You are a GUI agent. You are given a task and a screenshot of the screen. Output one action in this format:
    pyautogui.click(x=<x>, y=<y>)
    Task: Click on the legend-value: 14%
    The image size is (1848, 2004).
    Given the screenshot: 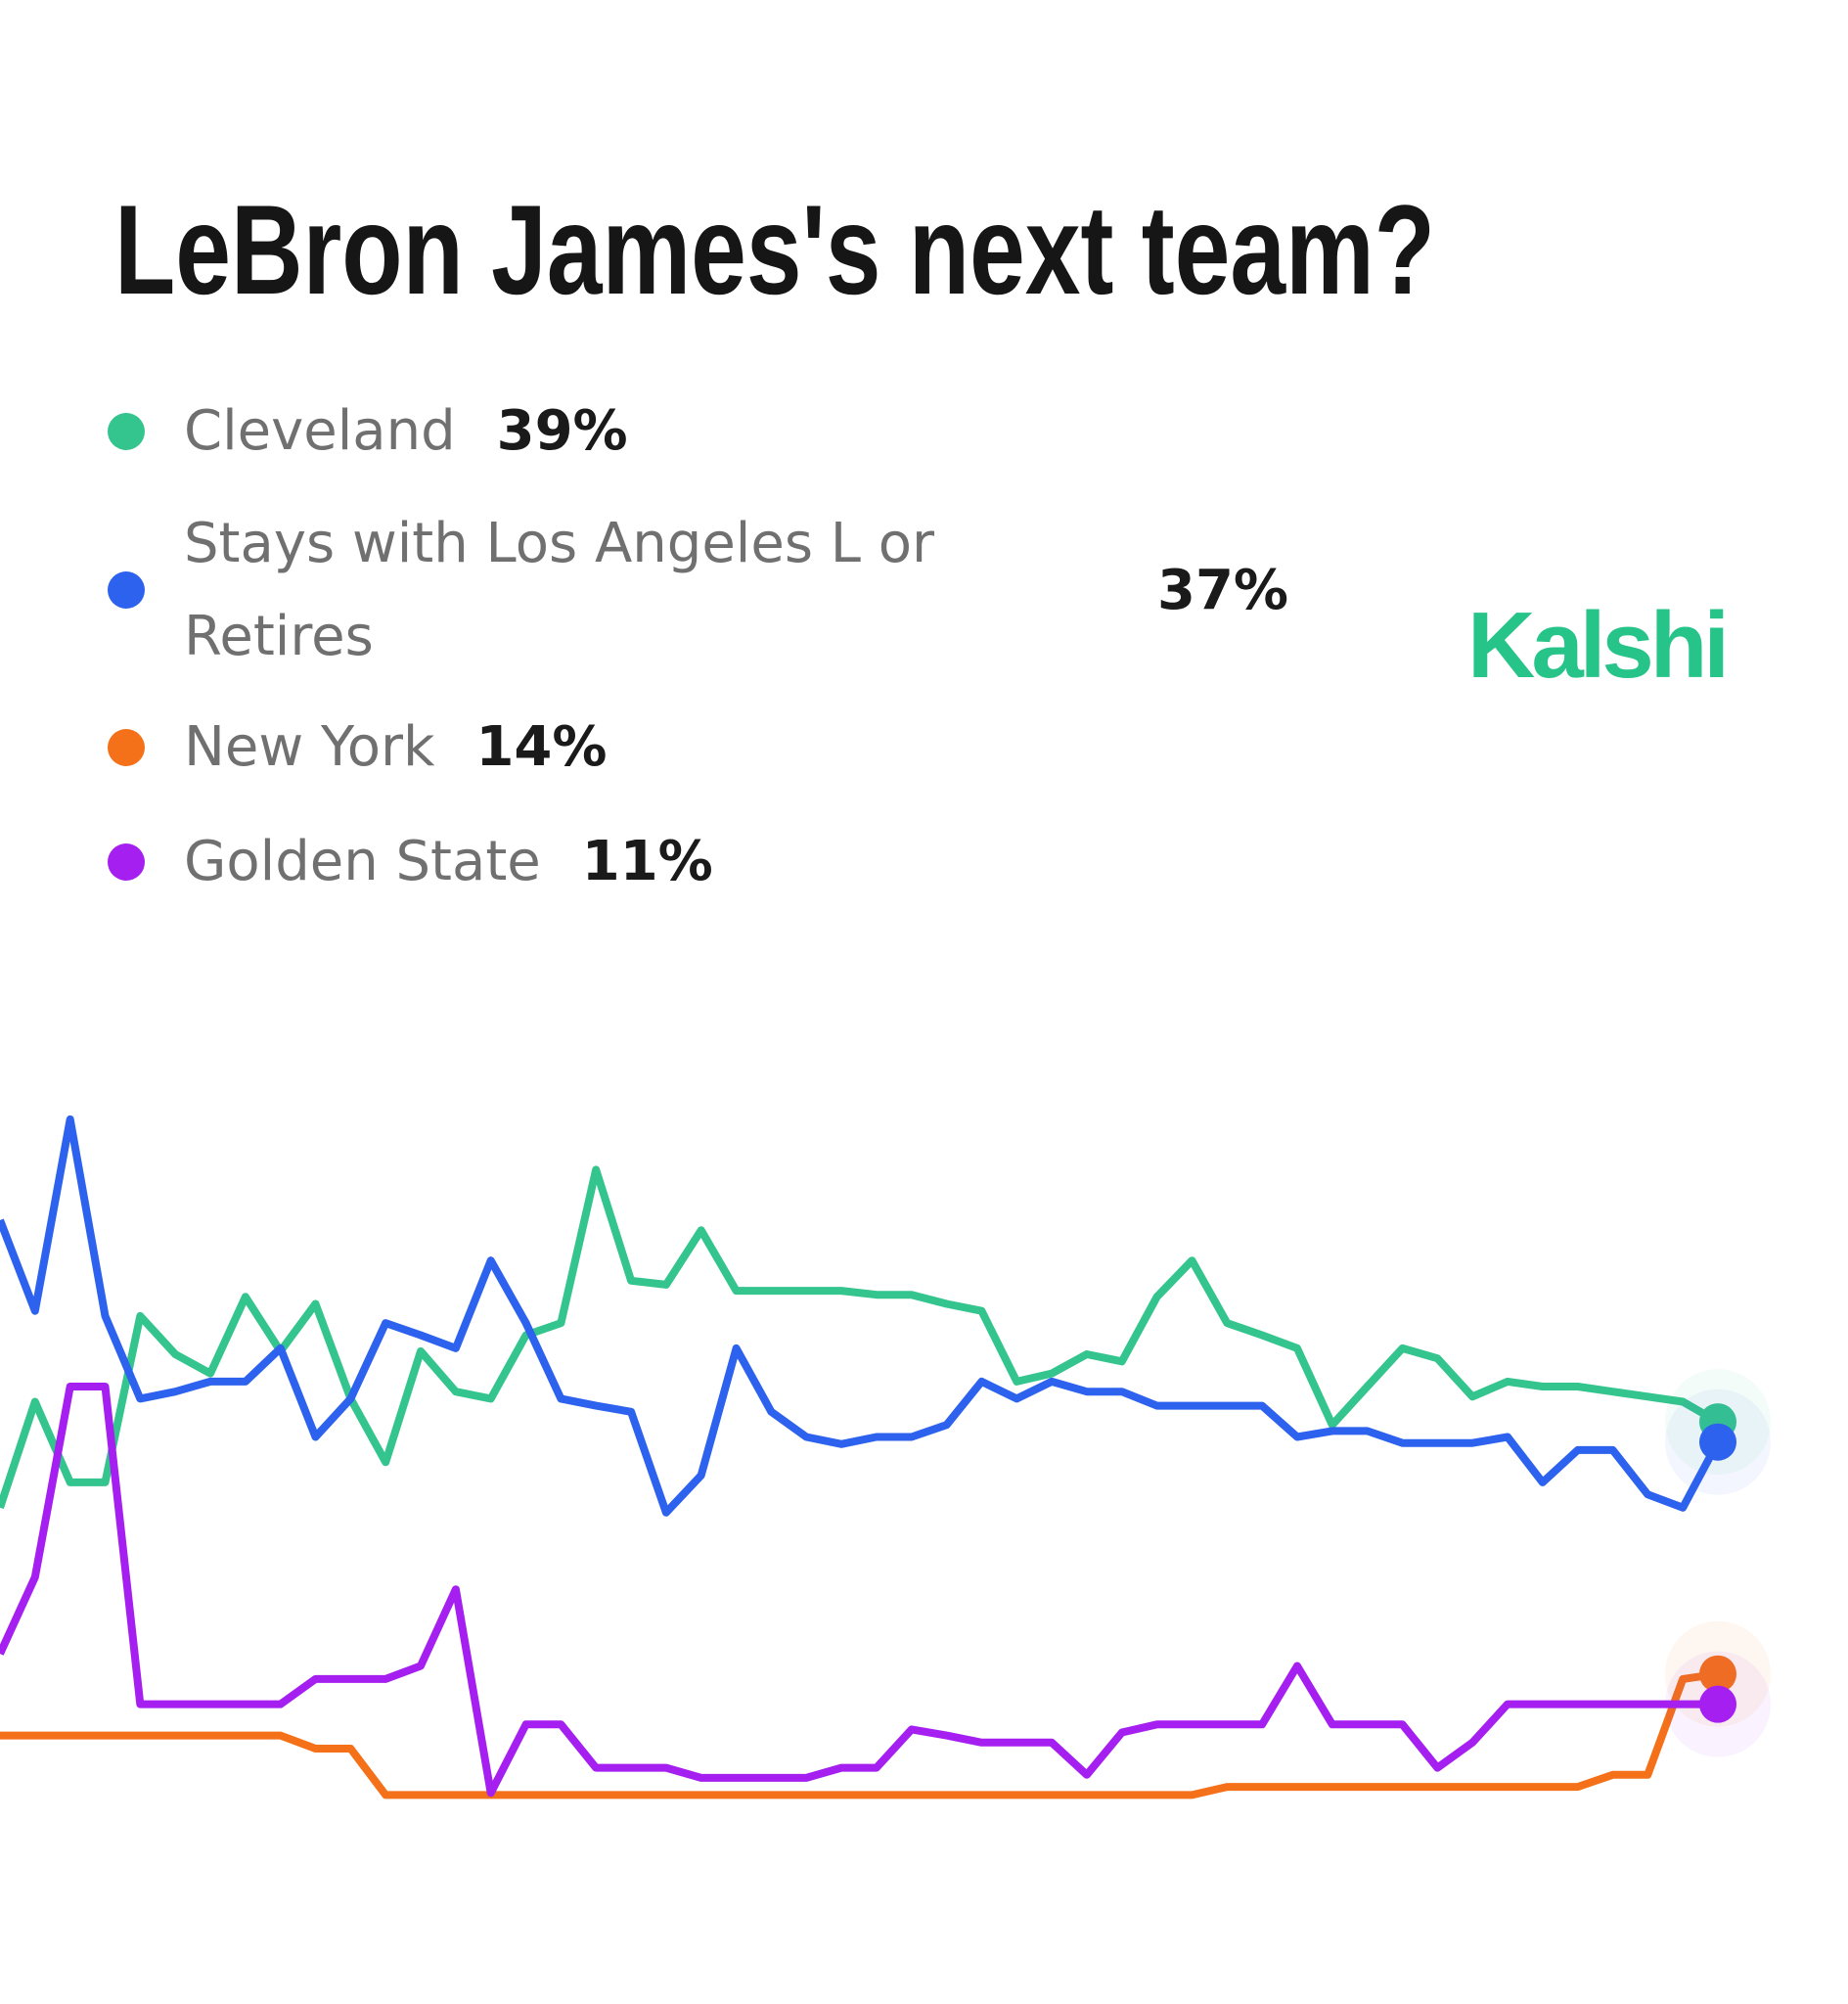 What is the action you would take?
    pyautogui.click(x=541, y=747)
    